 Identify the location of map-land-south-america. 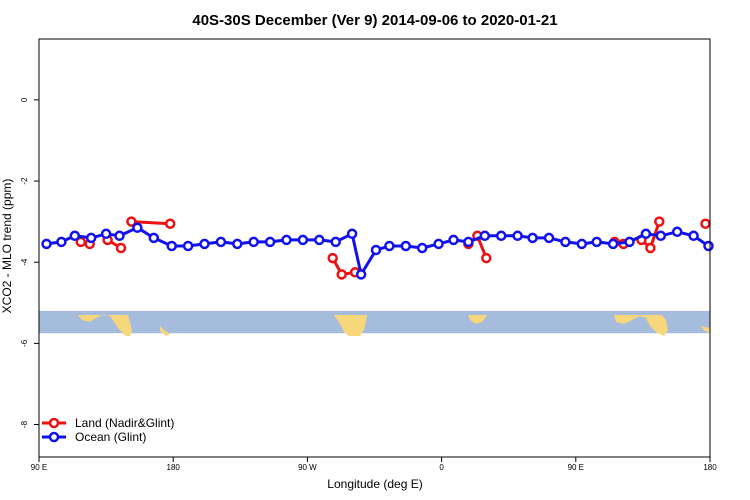
(350, 325).